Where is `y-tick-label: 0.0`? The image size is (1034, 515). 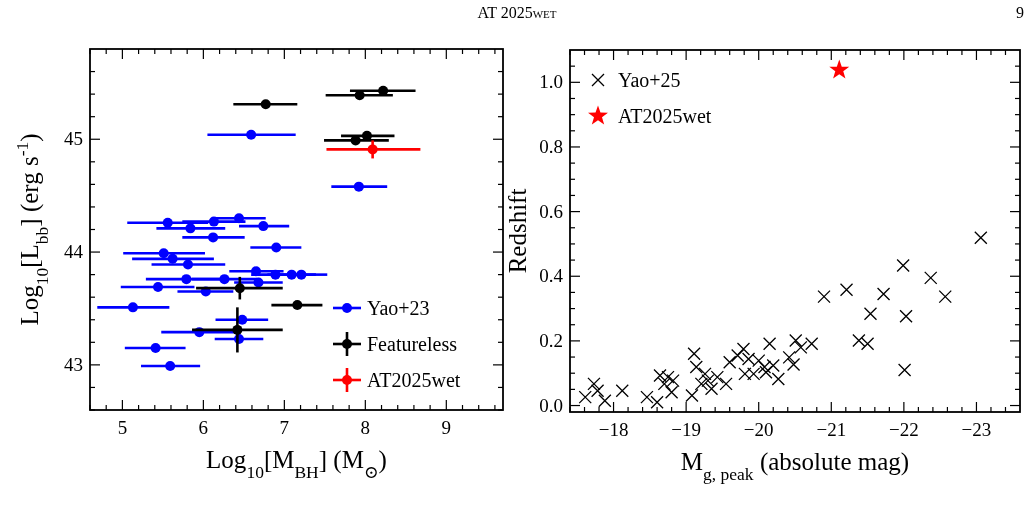 y-tick-label: 0.0 is located at coordinates (551, 405).